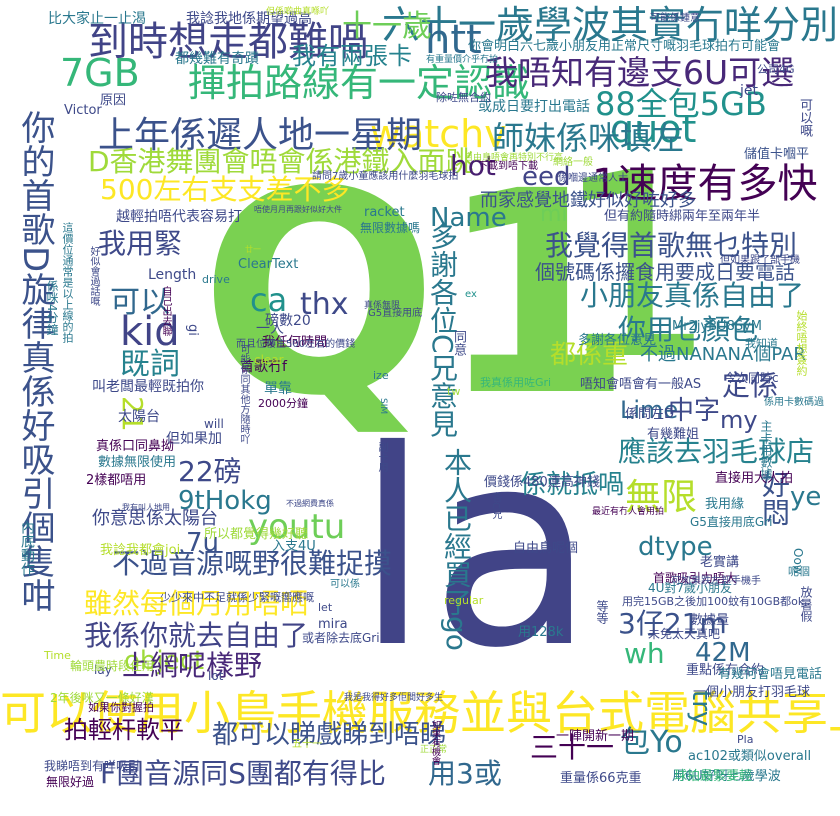 Image resolution: width=840 pixels, height=816 pixels. What do you see at coordinates (140, 302) in the screenshot?
I see `word-item: 可以` at bounding box center [140, 302].